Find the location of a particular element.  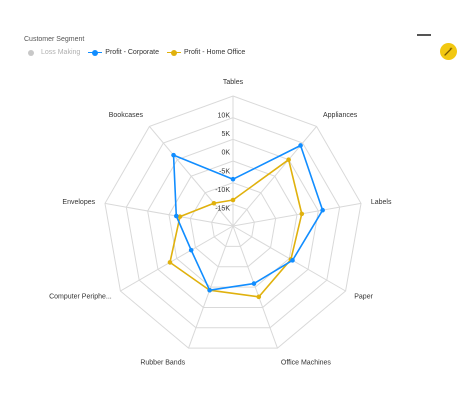

tick-label: 10K is located at coordinates (224, 116).